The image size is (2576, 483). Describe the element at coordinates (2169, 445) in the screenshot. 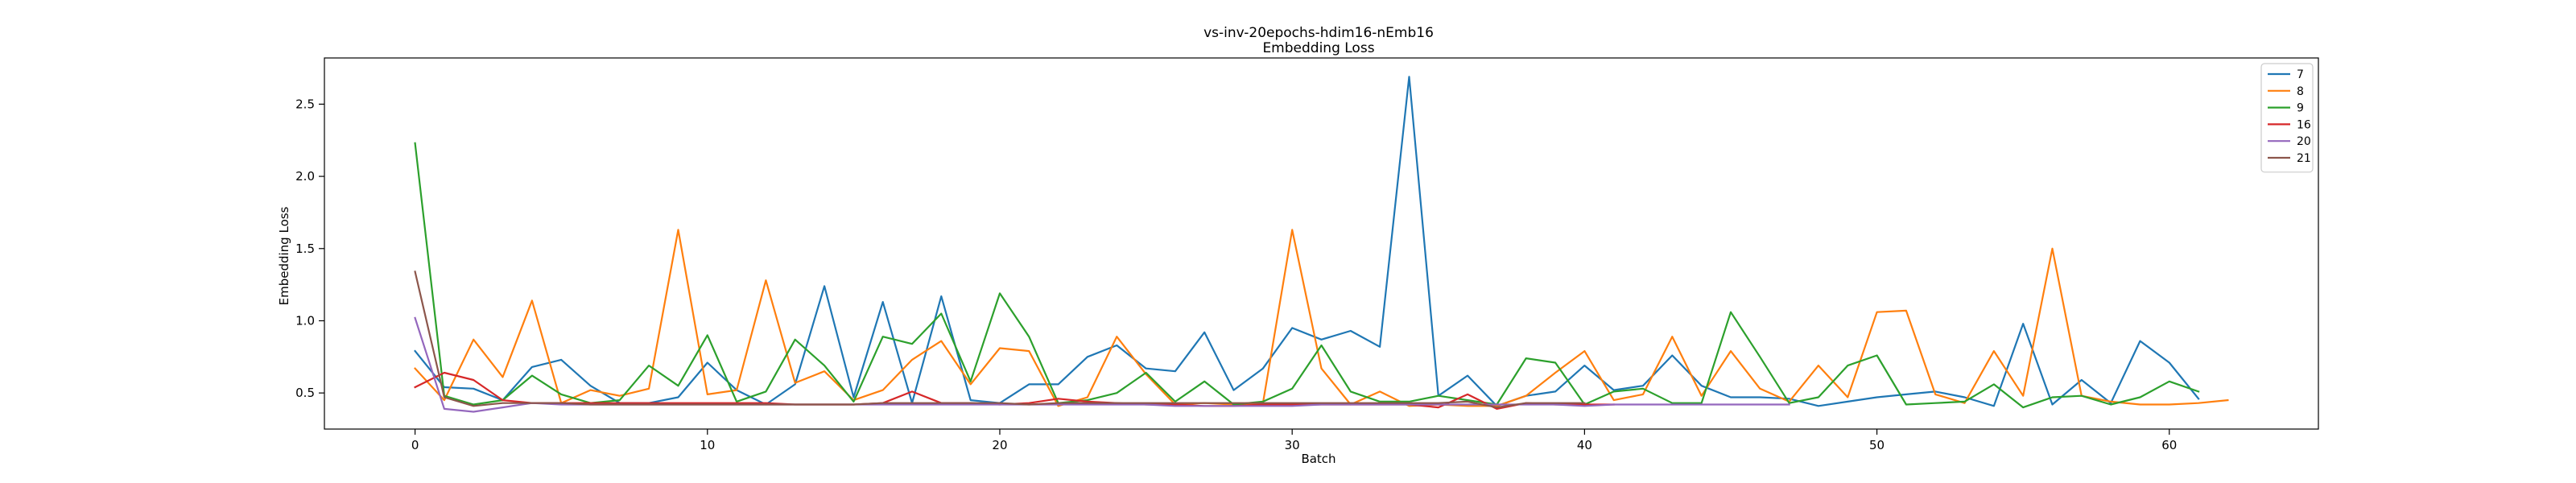

I see `x-tick-label: 60` at that location.